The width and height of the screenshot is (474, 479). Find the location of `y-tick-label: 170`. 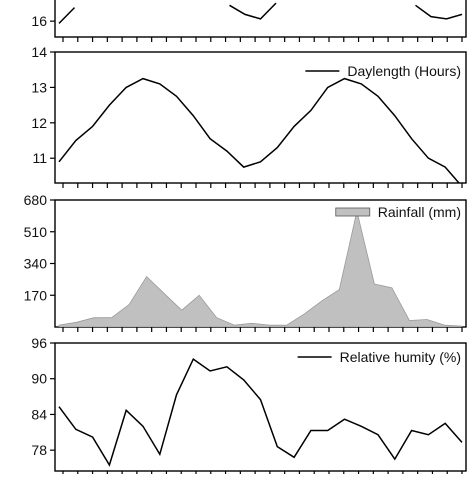

y-tick-label: 170 is located at coordinates (36, 295).